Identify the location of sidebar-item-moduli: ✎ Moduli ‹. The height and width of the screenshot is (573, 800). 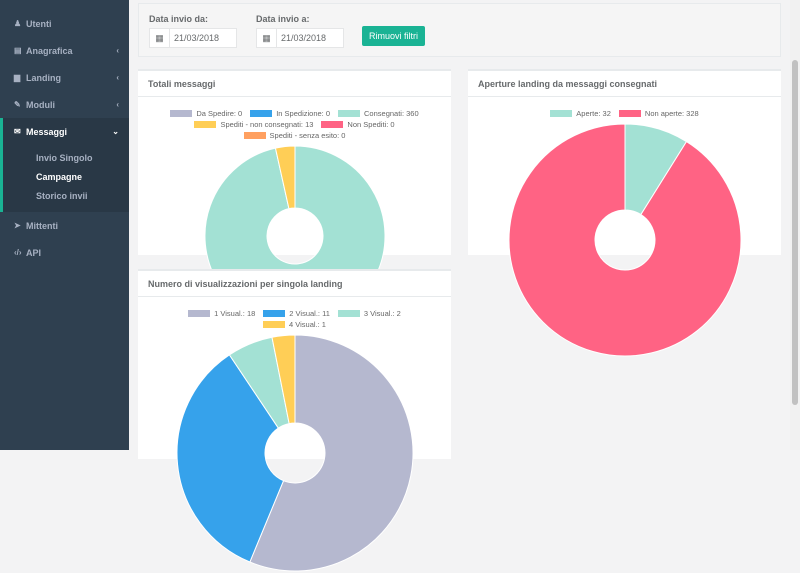
(66, 104).